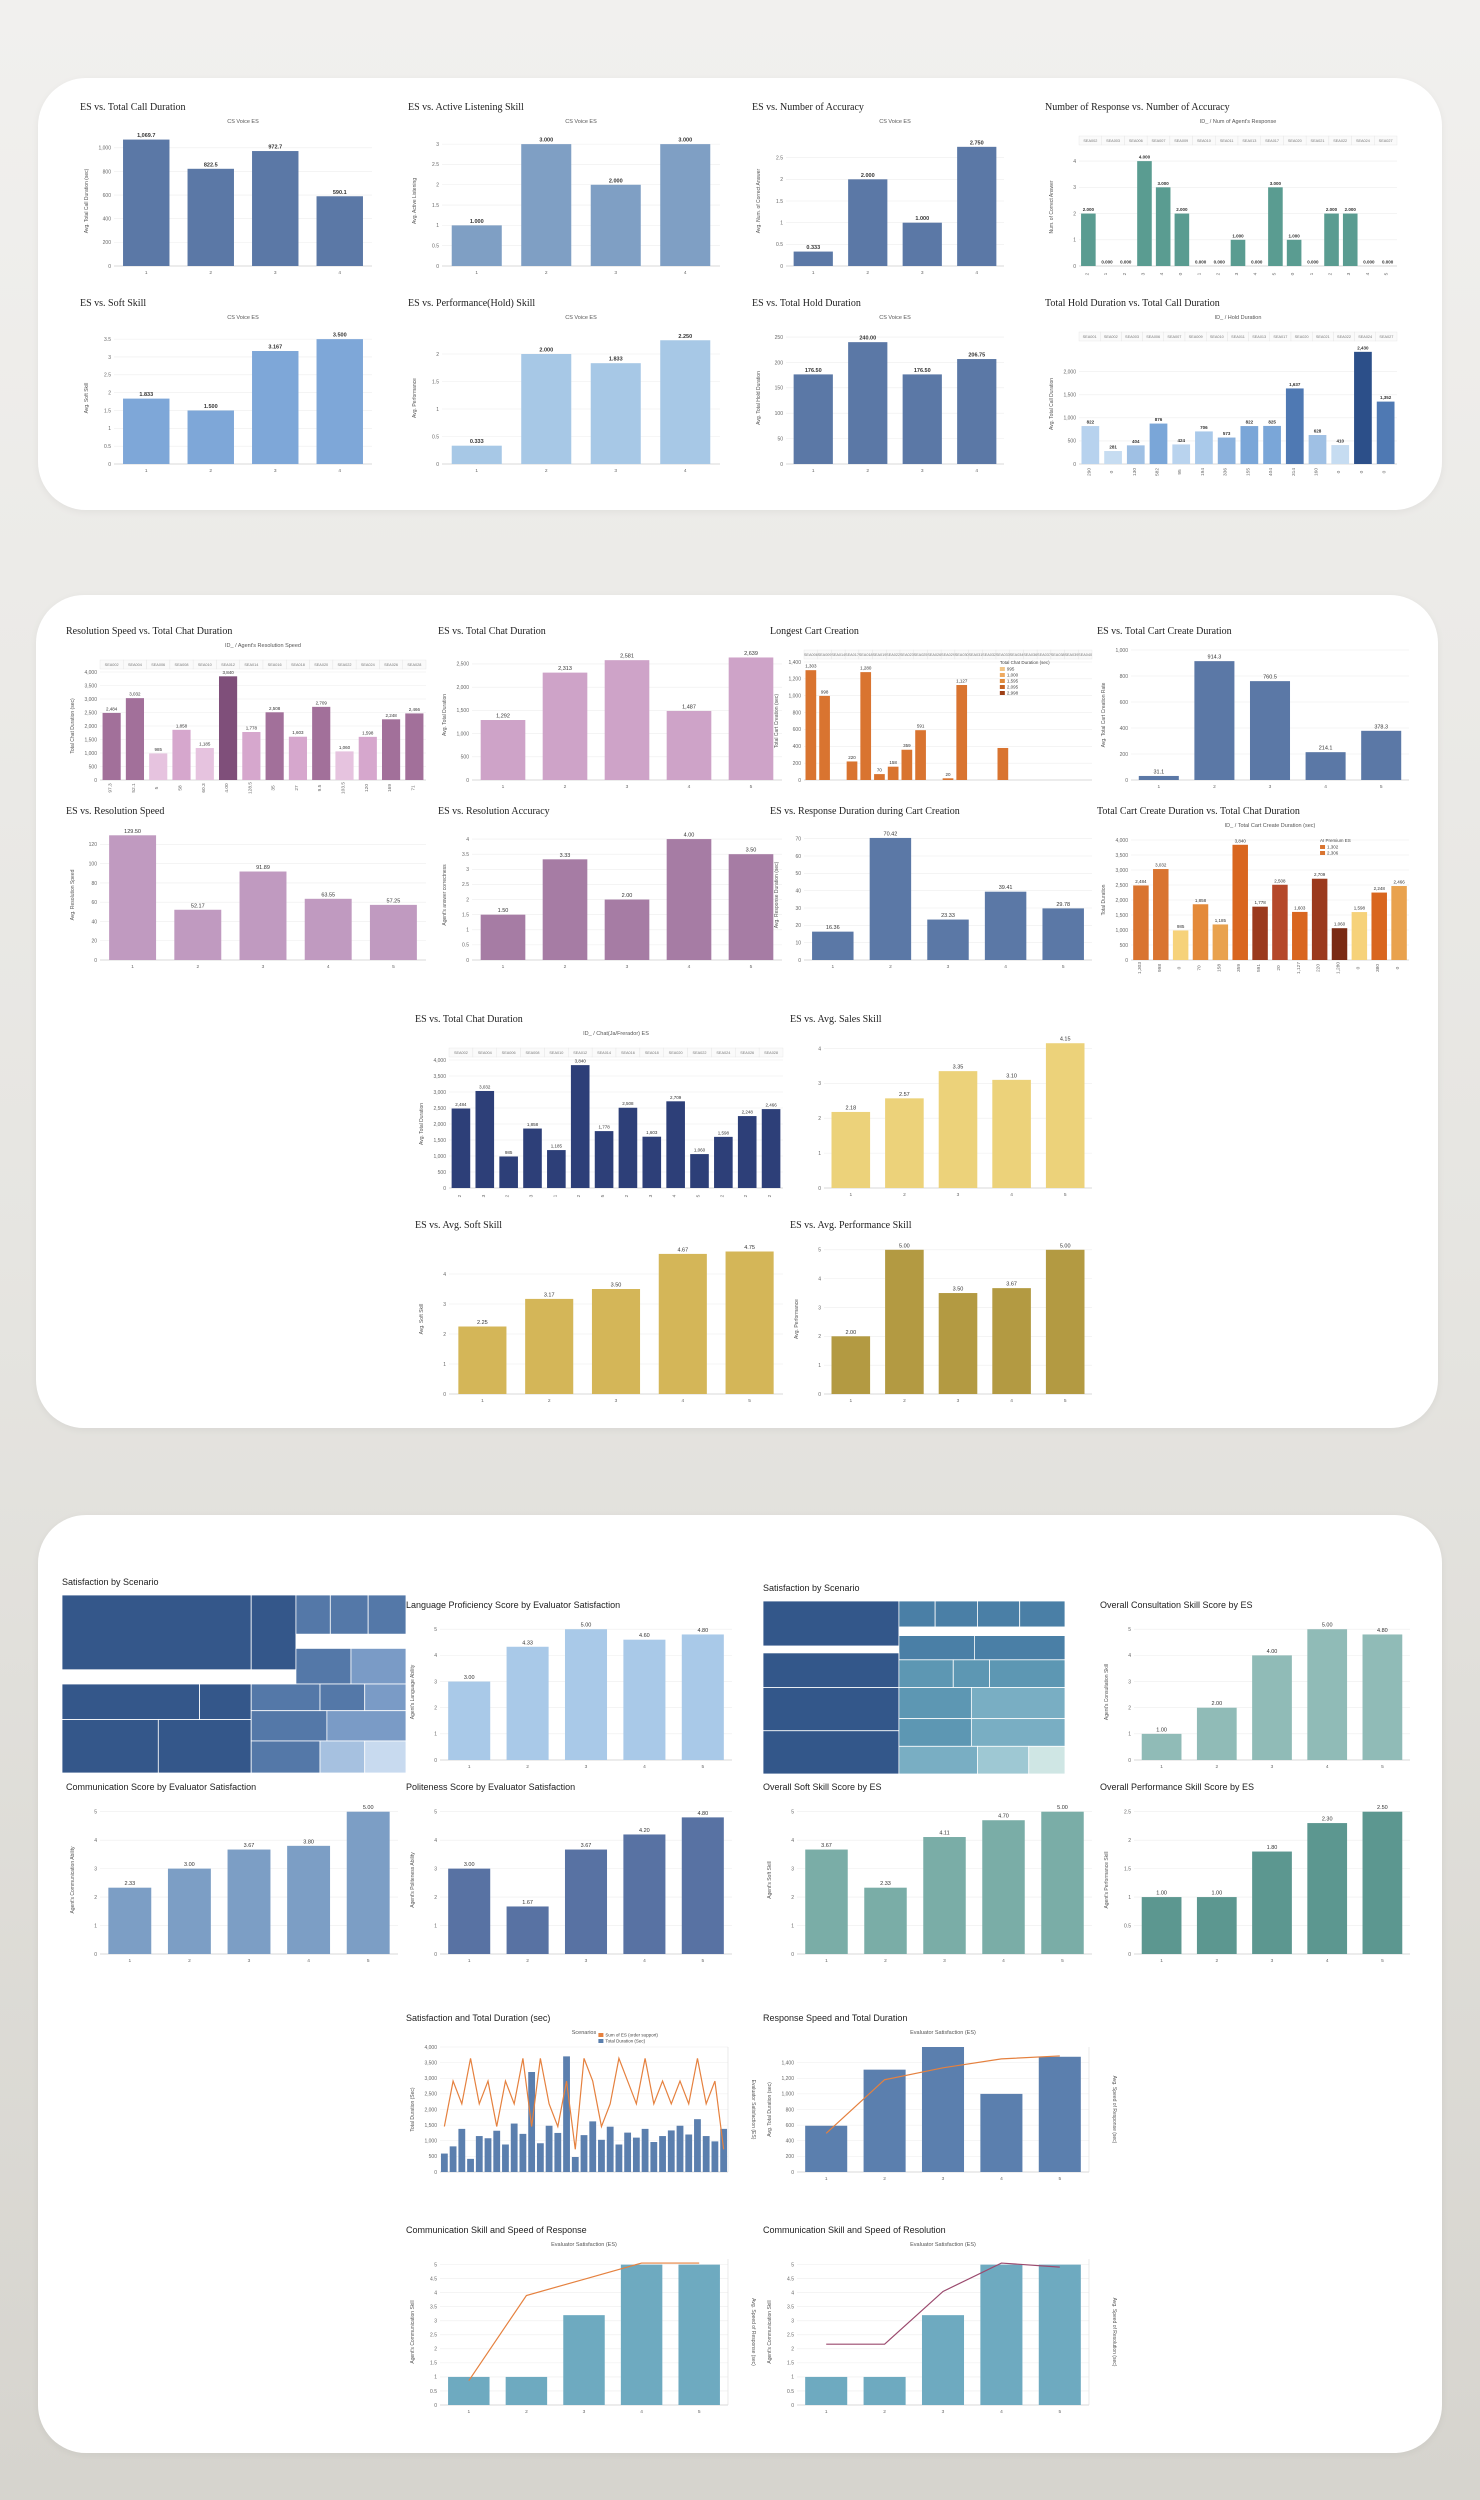 The width and height of the screenshot is (1480, 2500). I want to click on facet-header-label: SEA017, so click(852, 655).